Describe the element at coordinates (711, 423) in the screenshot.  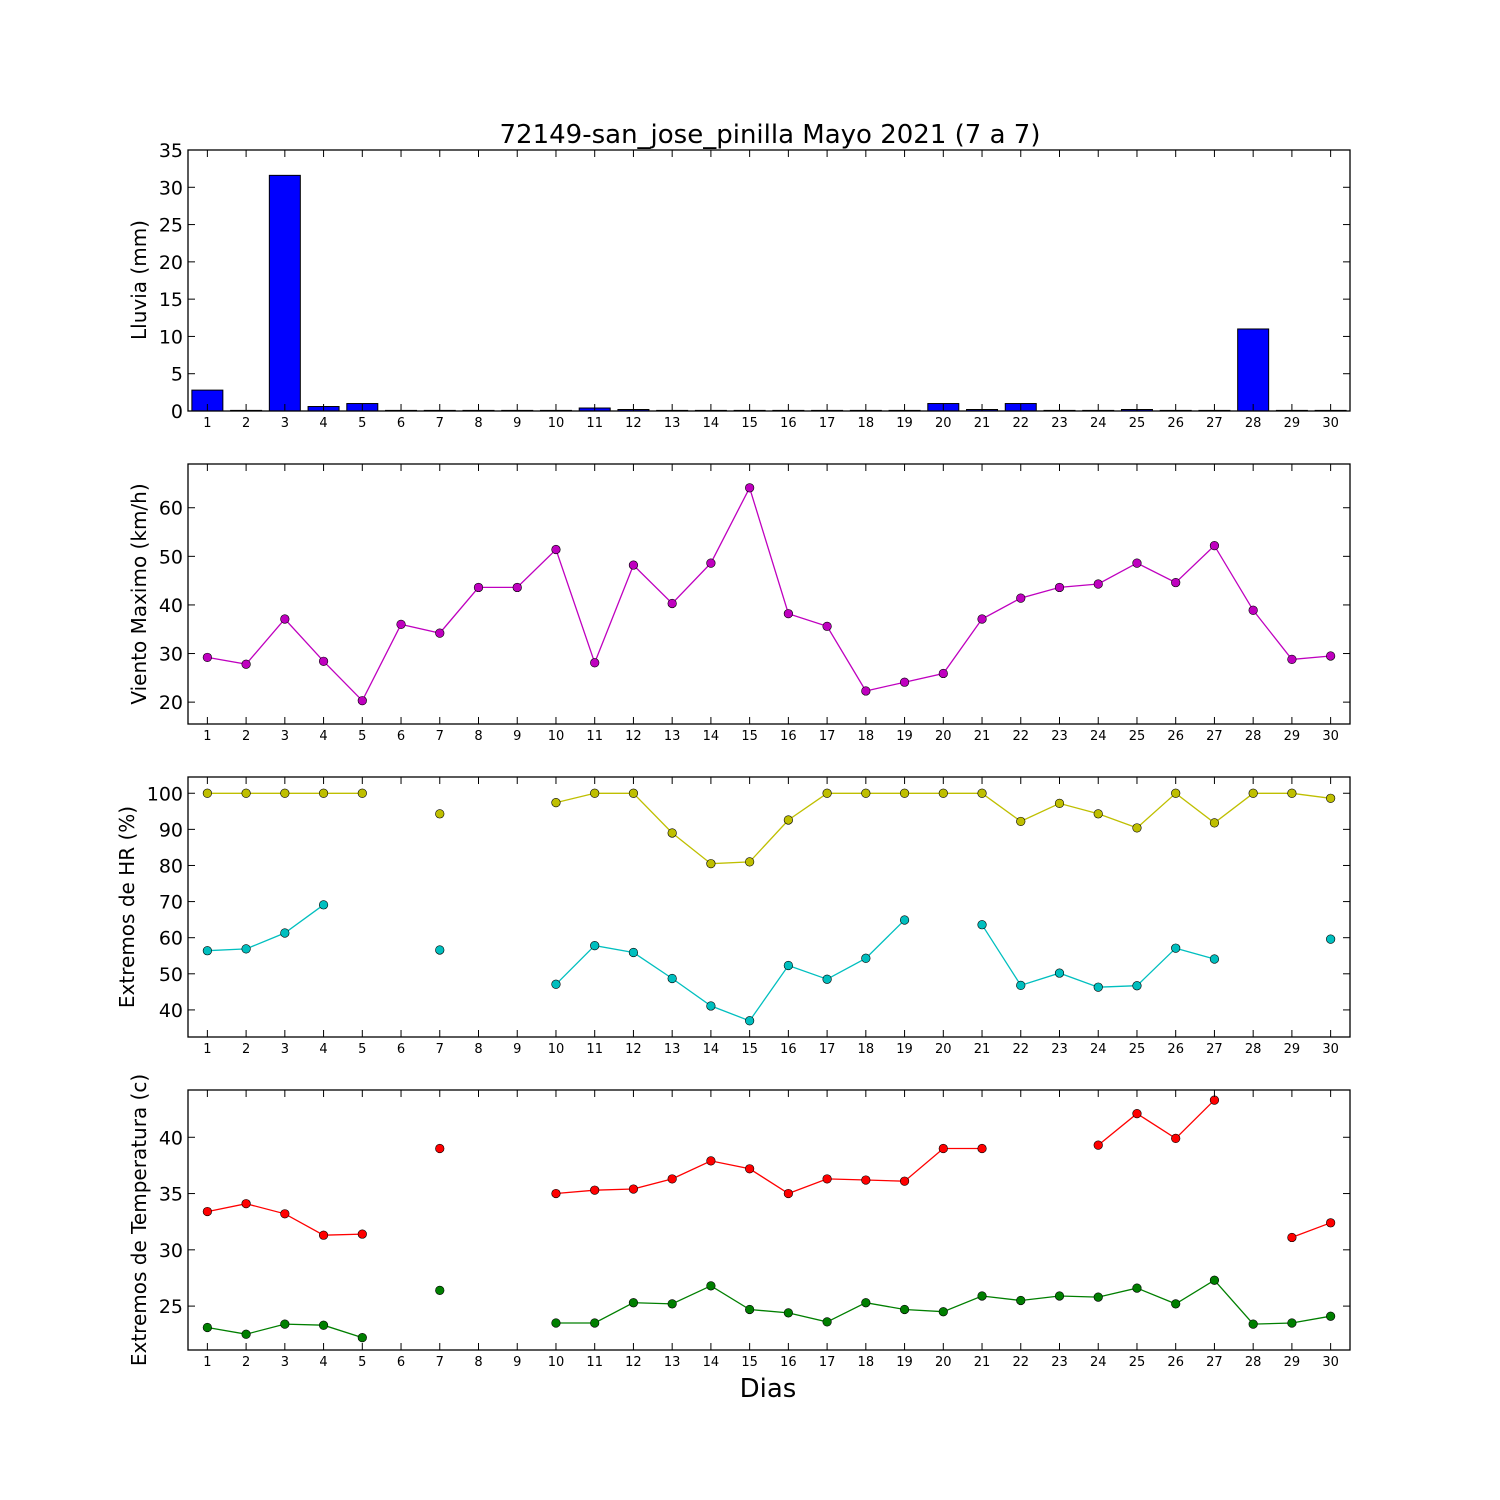
I see `xtick-label-lluvia-14: 14` at that location.